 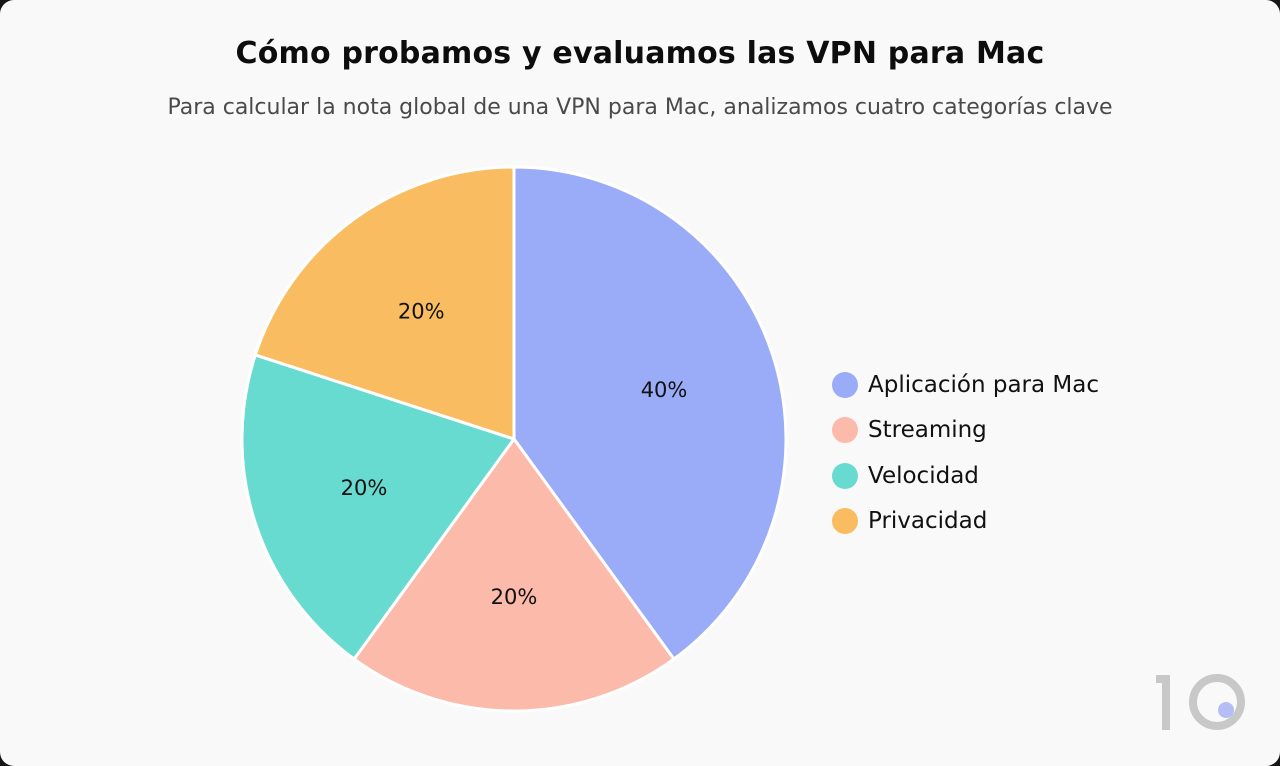 What do you see at coordinates (1163, 679) in the screenshot?
I see `logo-digit-one-flag` at bounding box center [1163, 679].